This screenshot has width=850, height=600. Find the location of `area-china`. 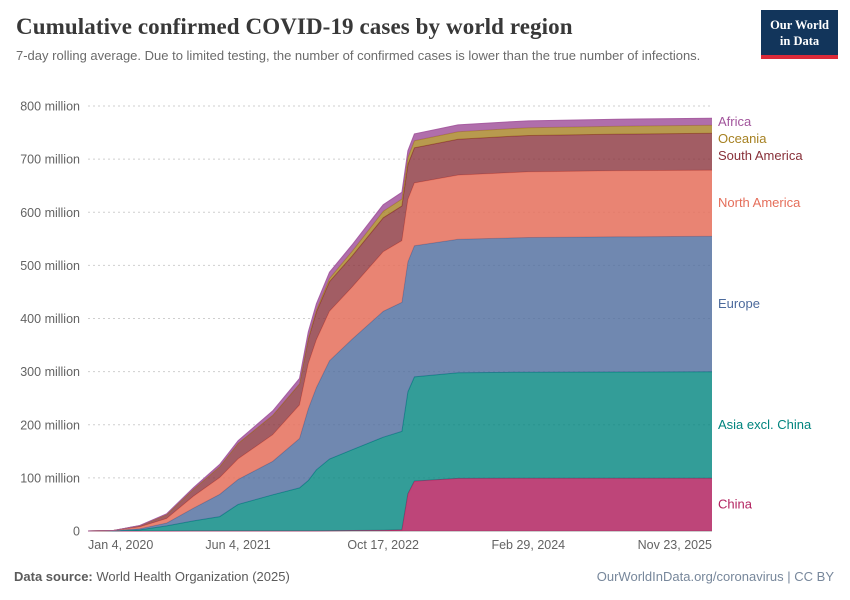

area-china is located at coordinates (400, 504).